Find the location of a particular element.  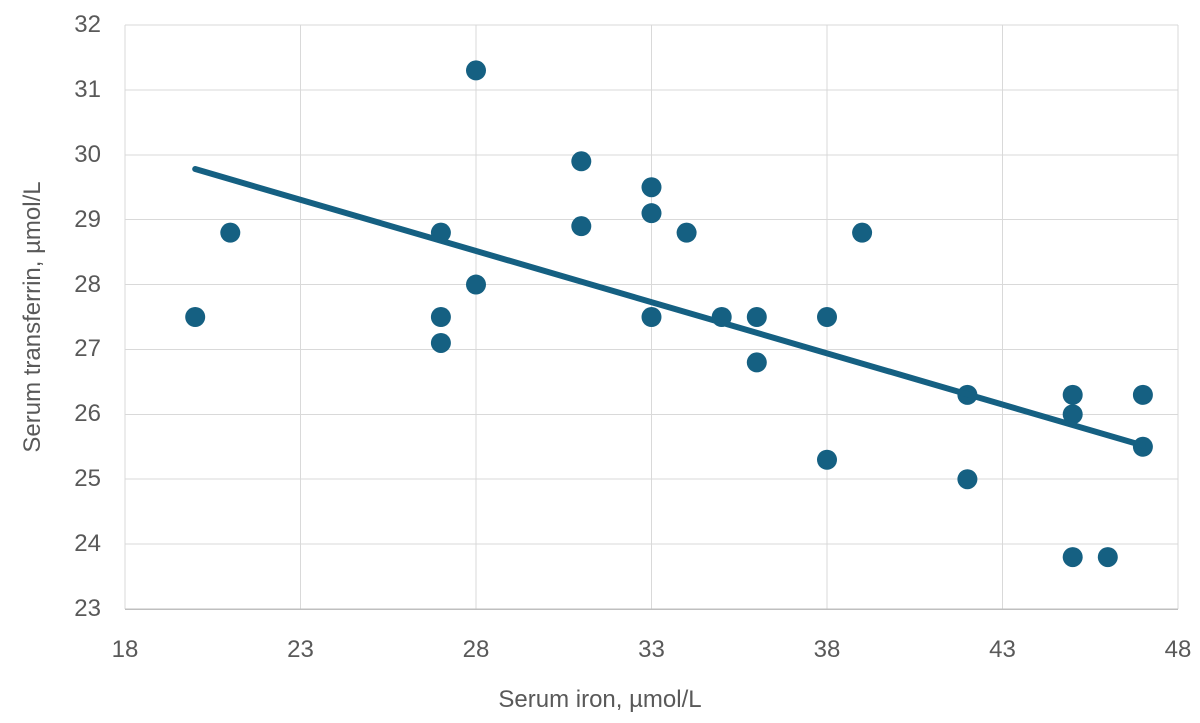

x-tick-label: 18 is located at coordinates (125, 649).